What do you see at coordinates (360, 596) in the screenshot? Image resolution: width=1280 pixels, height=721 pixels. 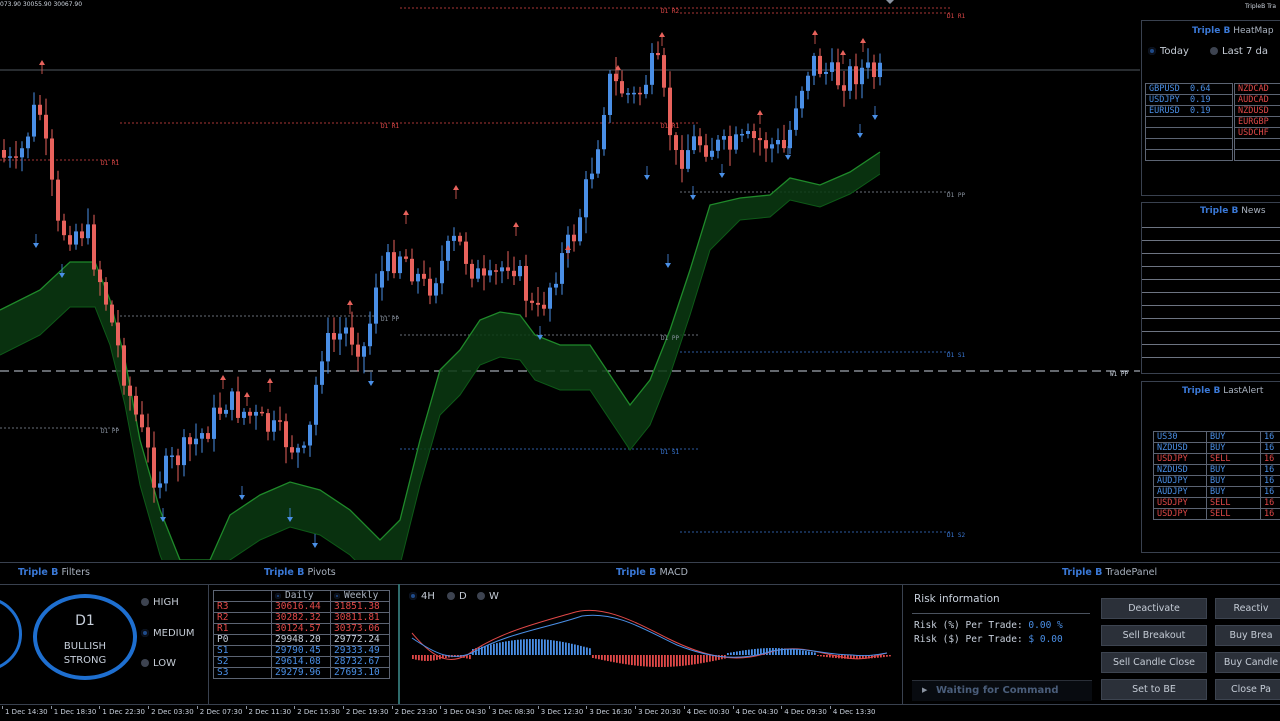 I see `weekly-column-header: Weekly` at bounding box center [360, 596].